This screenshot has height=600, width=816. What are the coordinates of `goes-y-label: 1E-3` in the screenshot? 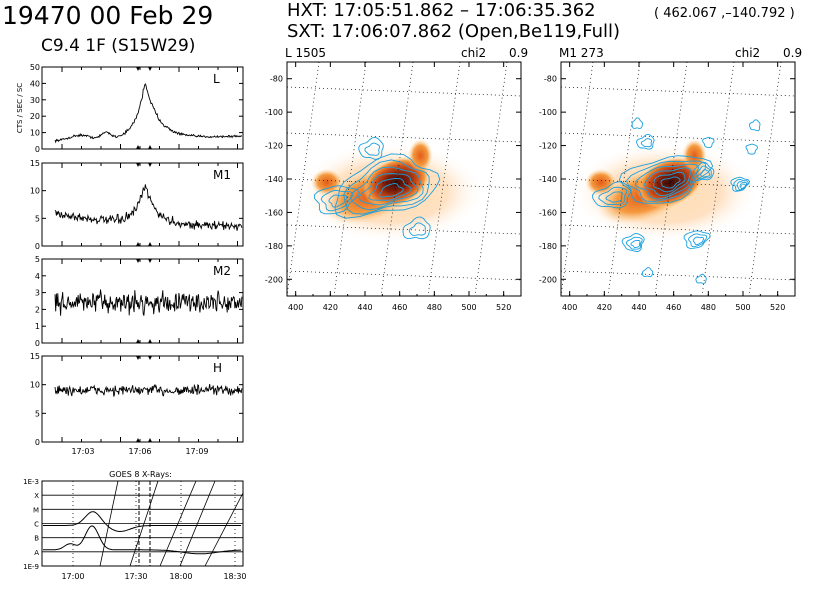 It's located at (31, 482).